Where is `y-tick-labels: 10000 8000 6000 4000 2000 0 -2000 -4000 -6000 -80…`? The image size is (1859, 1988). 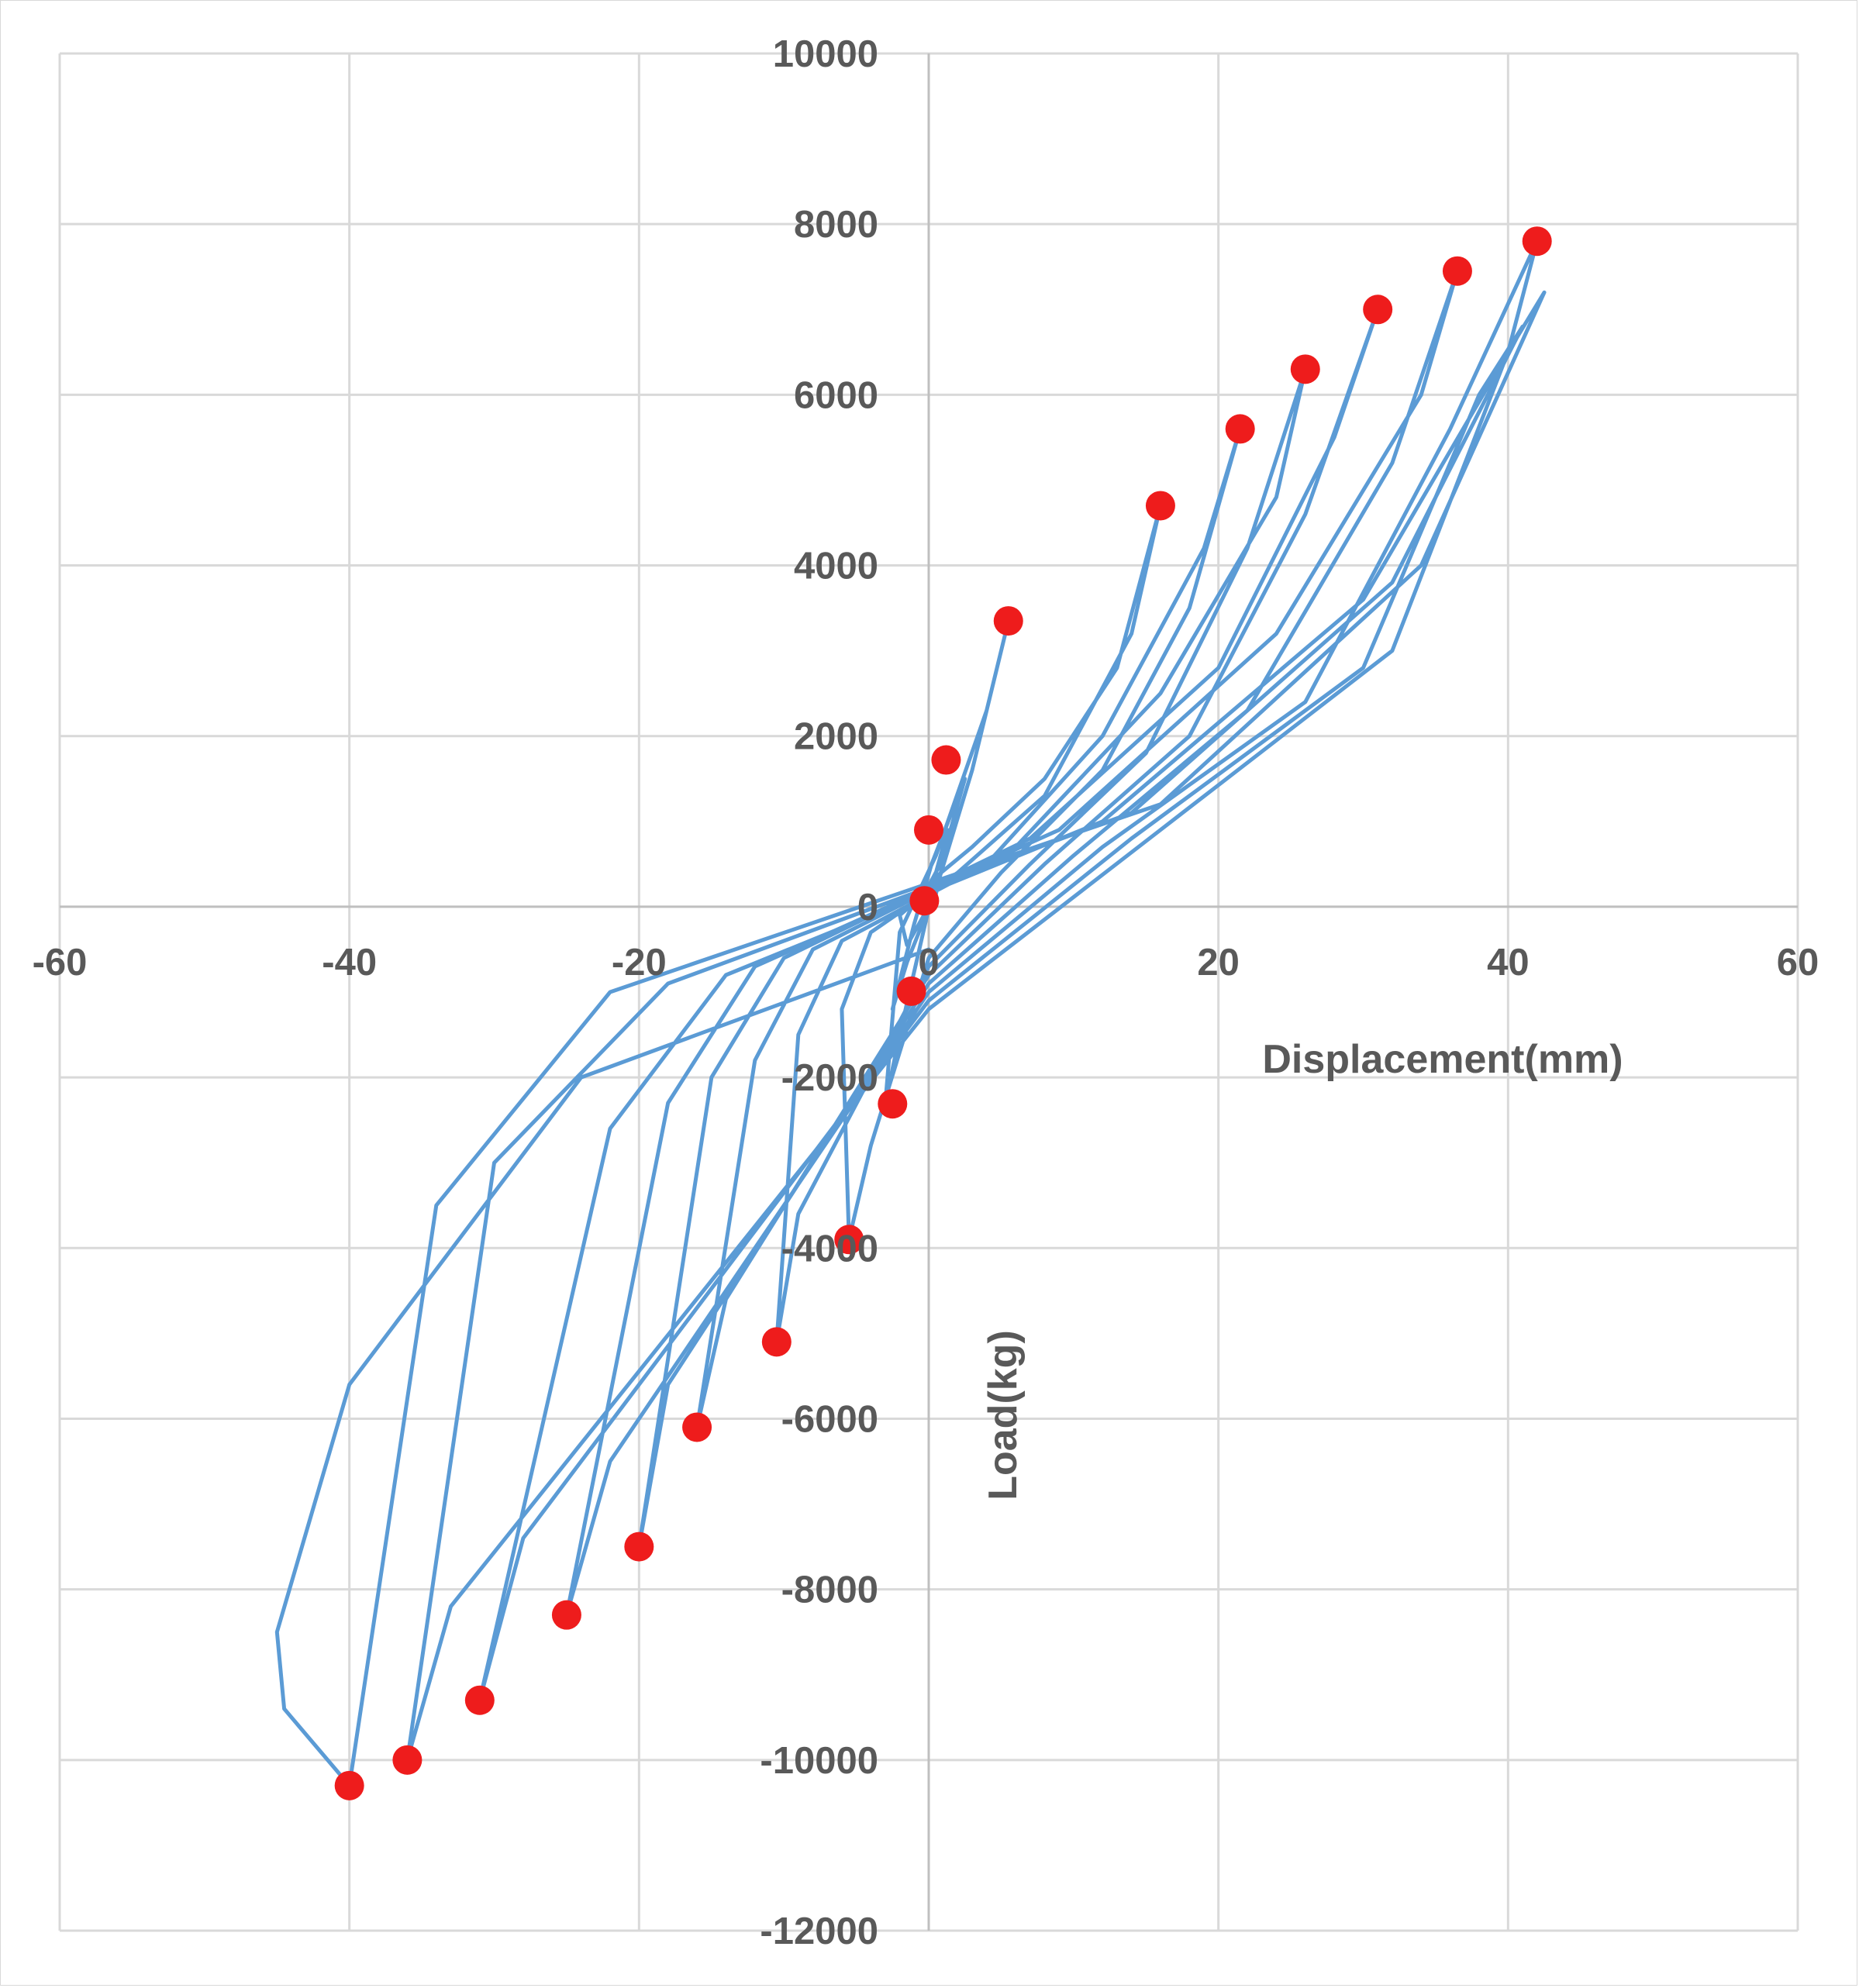 y-tick-labels: 10000 8000 6000 4000 2000 0 -2000 -4000 -6000 -80… is located at coordinates (819, 992).